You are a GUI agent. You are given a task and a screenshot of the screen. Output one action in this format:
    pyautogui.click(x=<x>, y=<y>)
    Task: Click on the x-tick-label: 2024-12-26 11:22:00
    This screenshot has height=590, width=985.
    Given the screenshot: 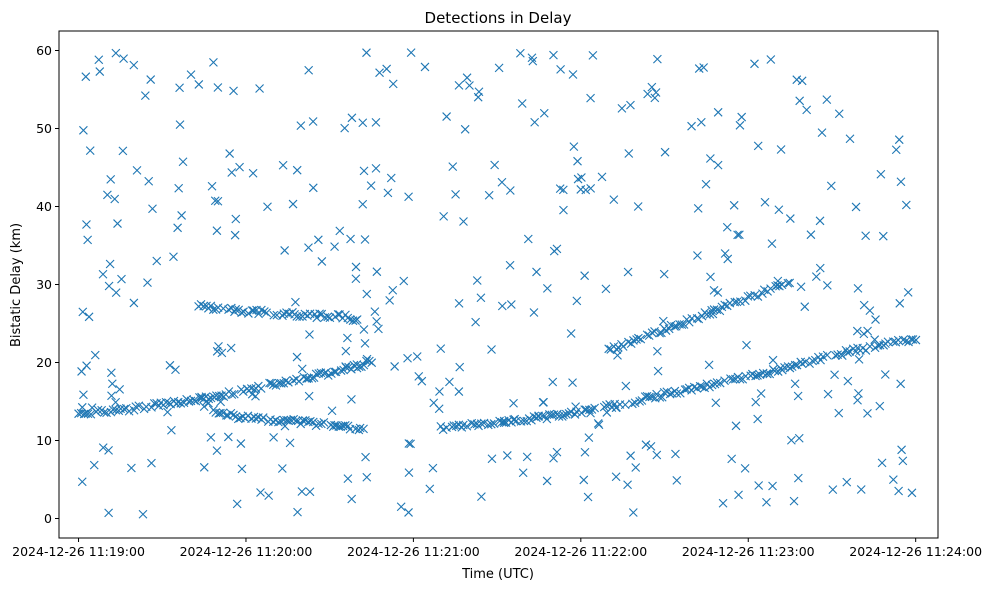 What is the action you would take?
    pyautogui.click(x=580, y=551)
    